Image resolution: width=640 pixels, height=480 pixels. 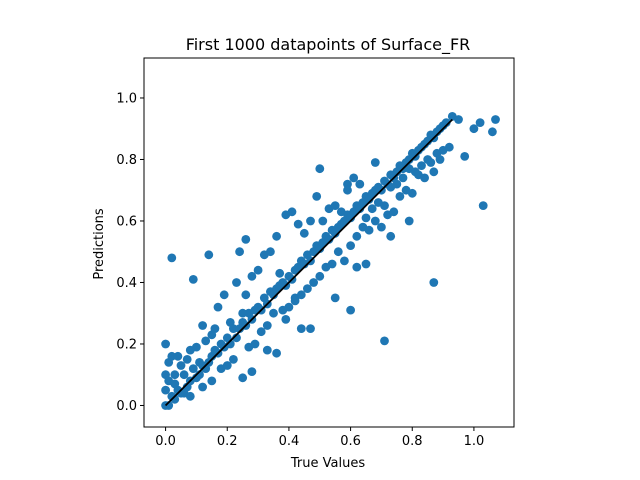 What do you see at coordinates (126, 98) in the screenshot?
I see `y-tick-label: 1.0` at bounding box center [126, 98].